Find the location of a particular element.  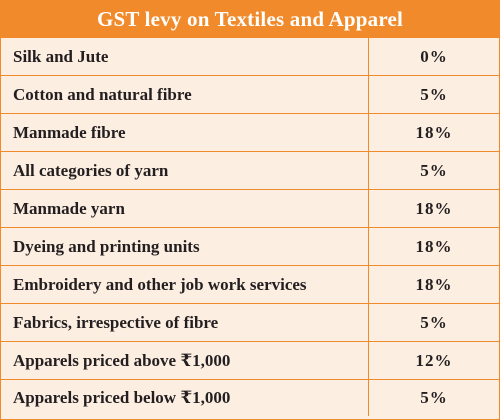

table-row: Dyeing and printing units 18% is located at coordinates (250, 247).